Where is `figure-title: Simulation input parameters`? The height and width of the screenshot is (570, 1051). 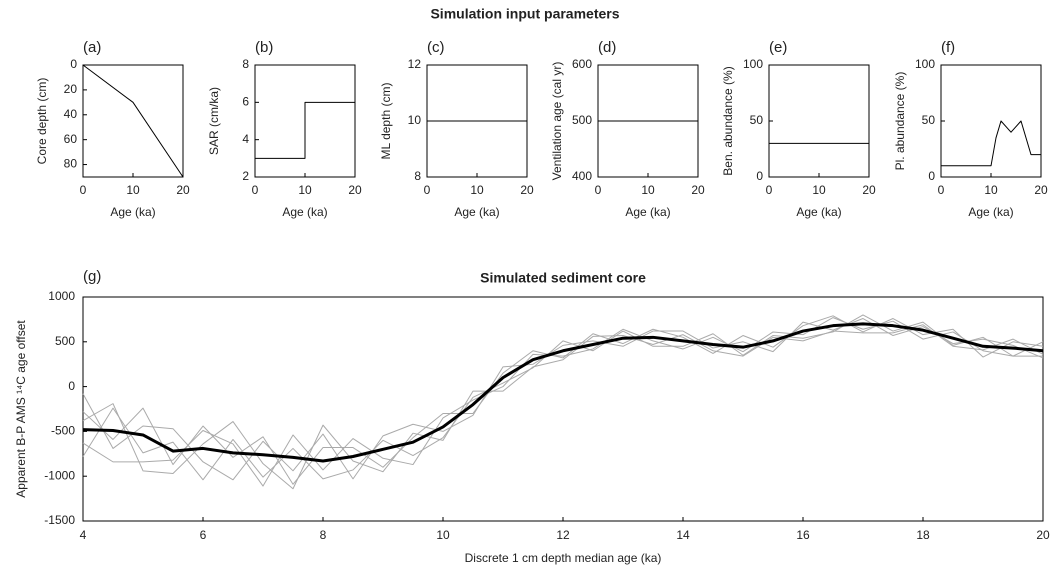
figure-title: Simulation input parameters is located at coordinates (524, 14).